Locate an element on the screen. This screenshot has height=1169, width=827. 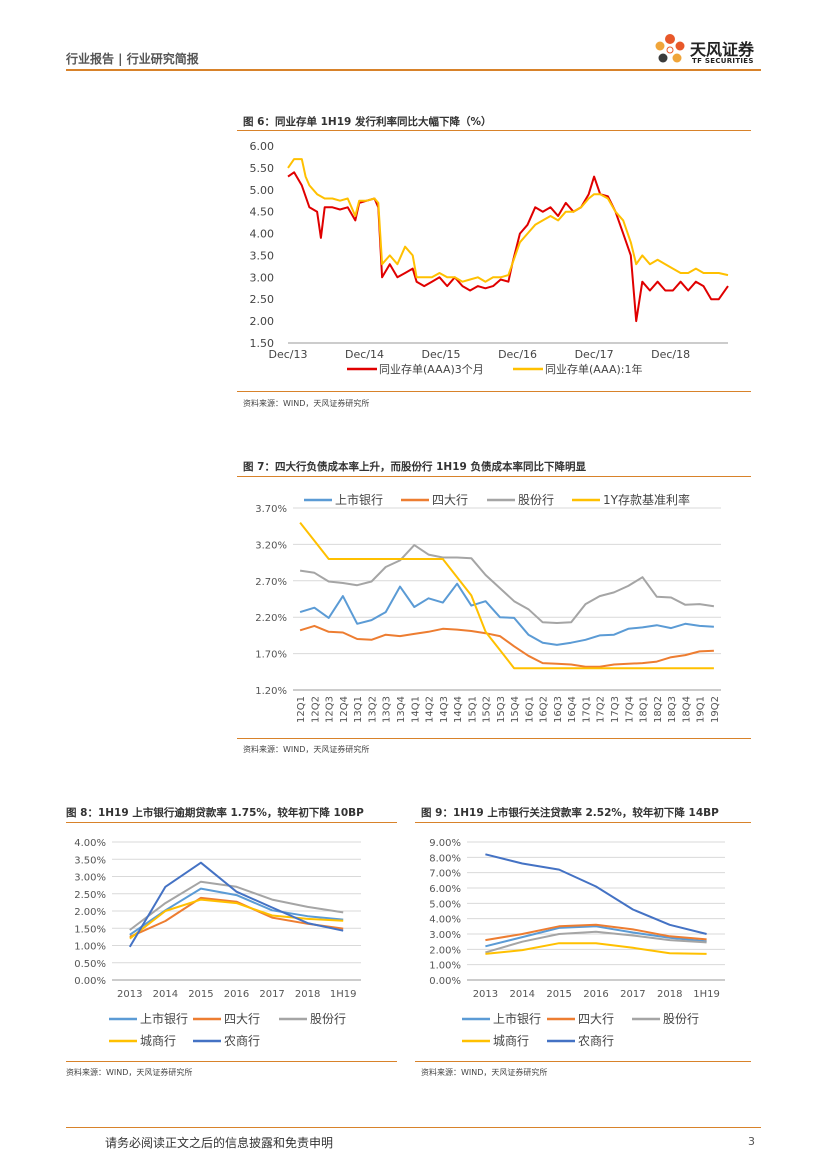
fig7-x-tick: 14Q2 is located at coordinates (430, 709).